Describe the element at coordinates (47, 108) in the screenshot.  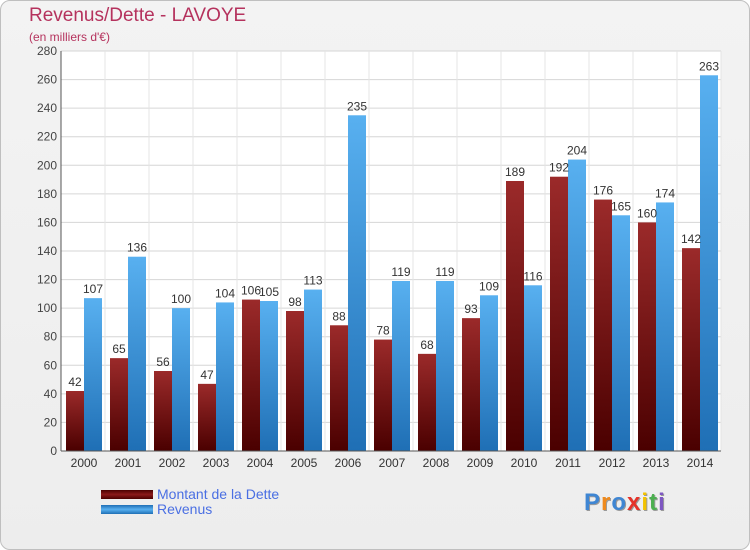
I see `y-tick-label: 240` at that location.